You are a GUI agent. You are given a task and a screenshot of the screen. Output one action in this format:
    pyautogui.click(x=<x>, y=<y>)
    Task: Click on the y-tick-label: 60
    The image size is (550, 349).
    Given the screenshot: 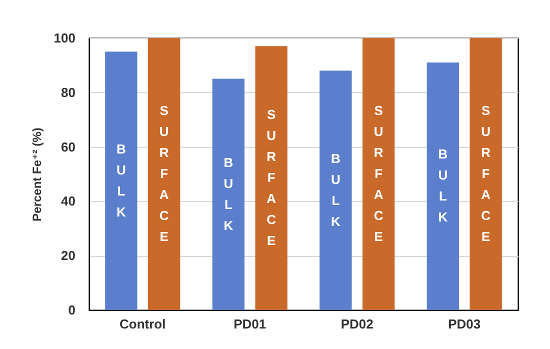 What is the action you would take?
    pyautogui.click(x=68, y=146)
    